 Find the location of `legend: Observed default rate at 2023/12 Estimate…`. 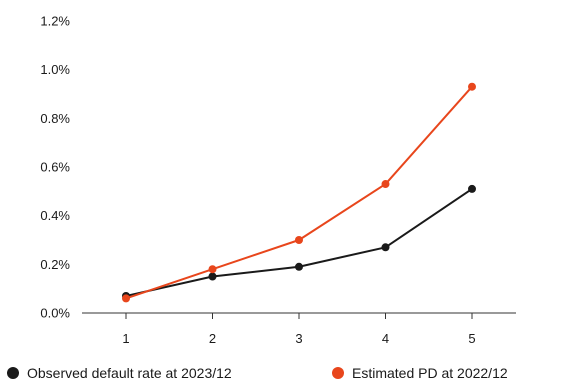

legend: Observed default rate at 2023/12 Estimate… is located at coordinates (257, 373).